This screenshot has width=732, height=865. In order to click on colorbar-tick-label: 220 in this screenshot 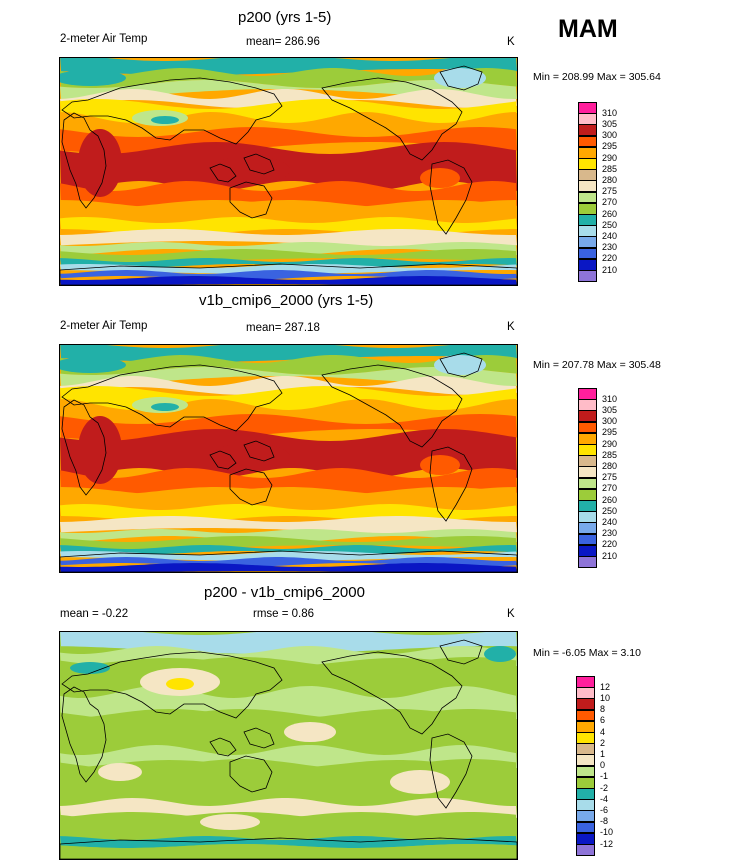, I will do `click(610, 258)`.